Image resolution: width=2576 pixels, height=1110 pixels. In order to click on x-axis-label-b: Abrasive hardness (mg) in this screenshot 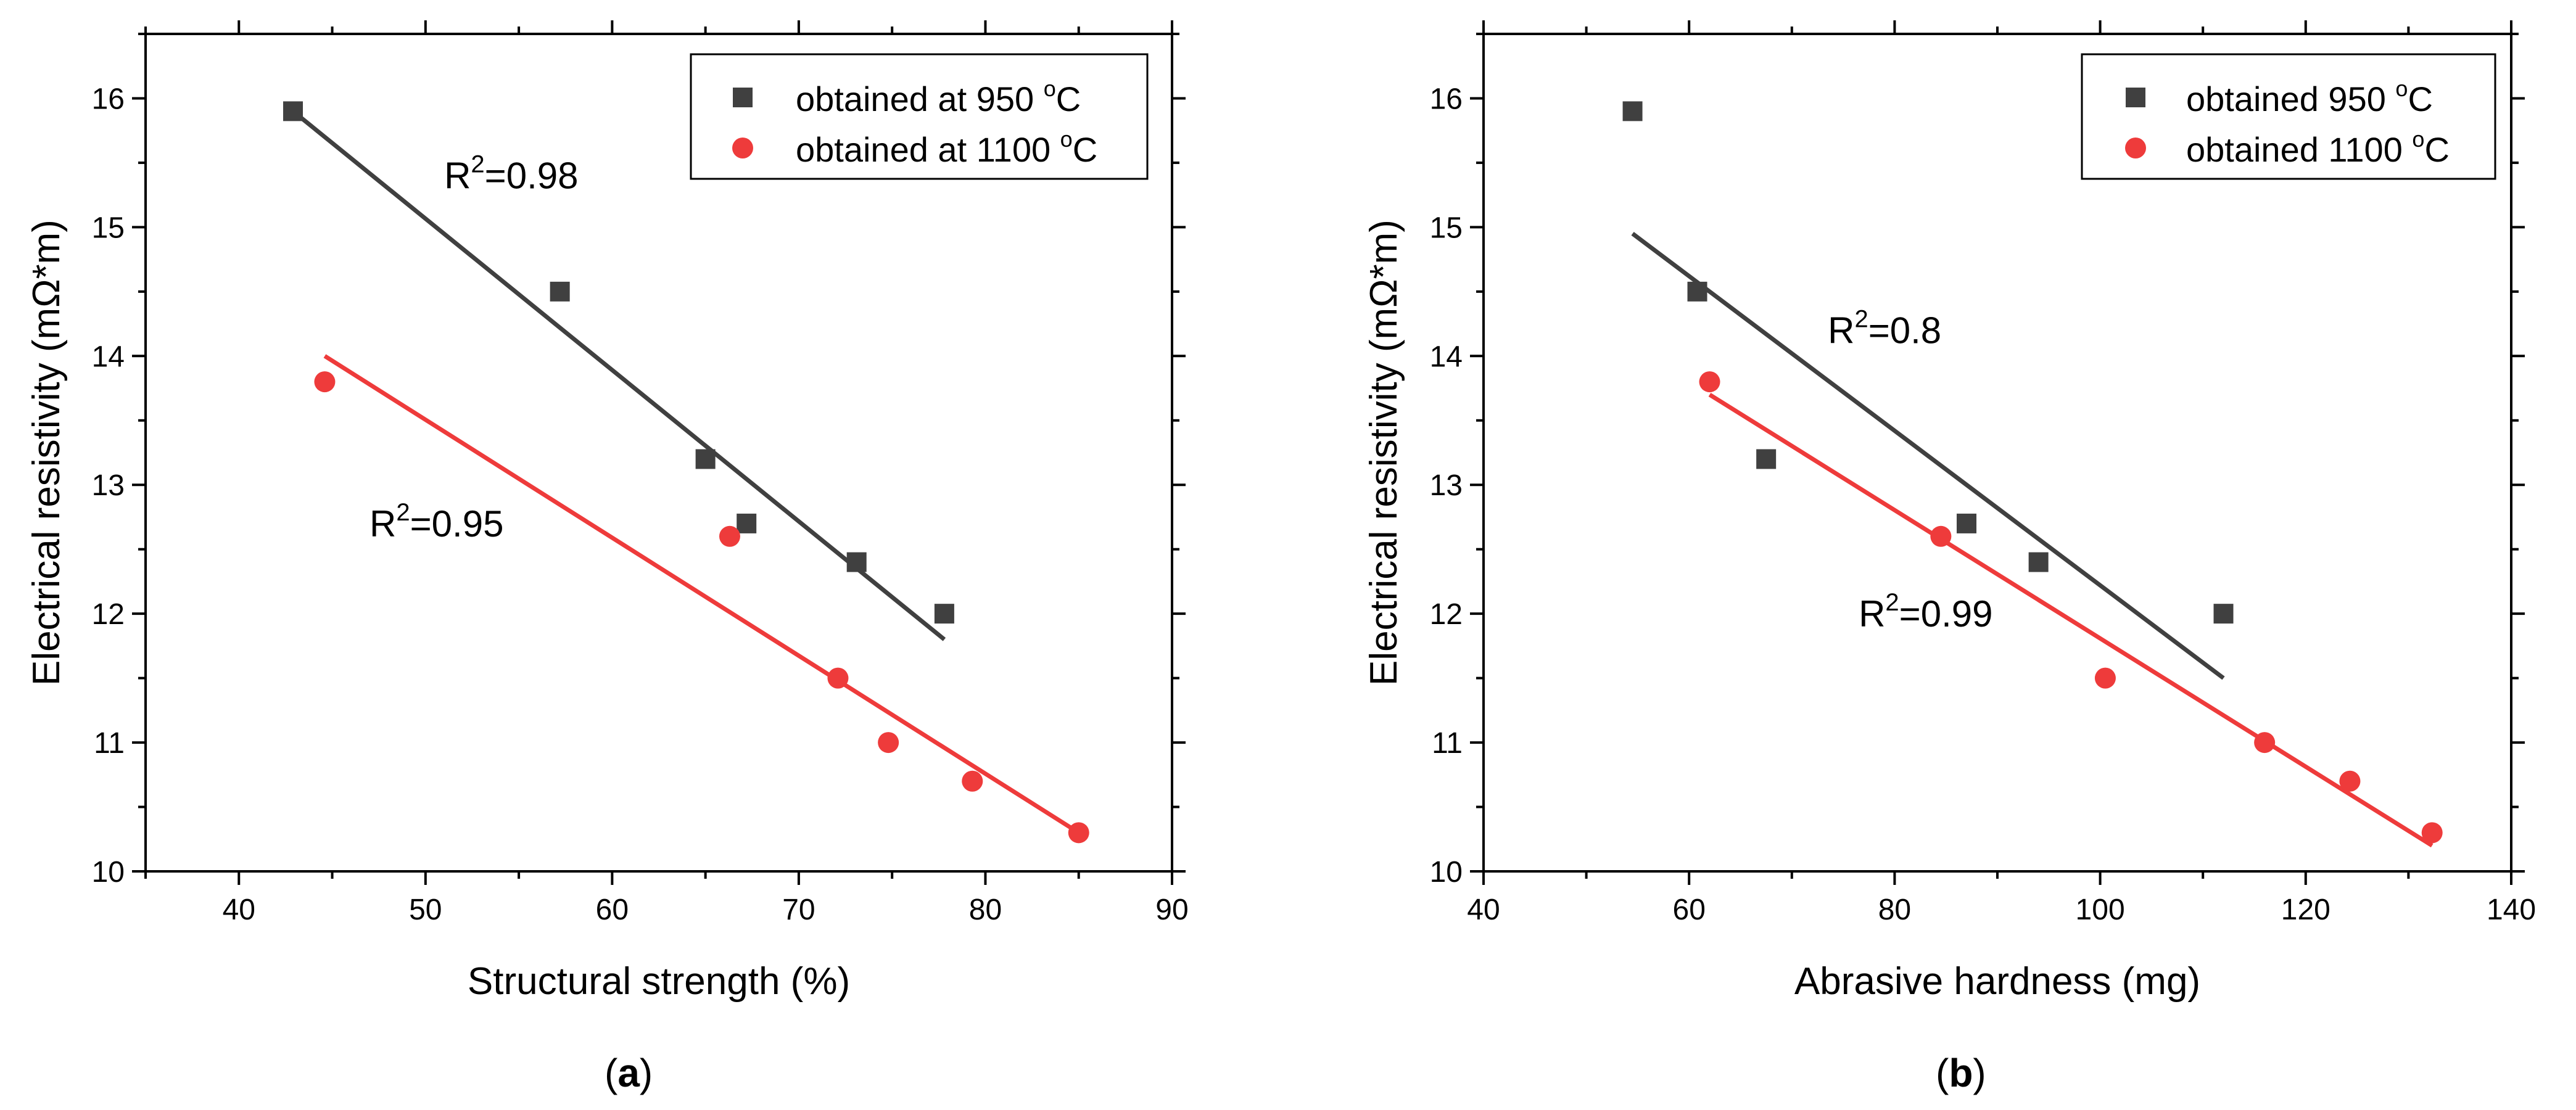, I will do `click(1997, 982)`.